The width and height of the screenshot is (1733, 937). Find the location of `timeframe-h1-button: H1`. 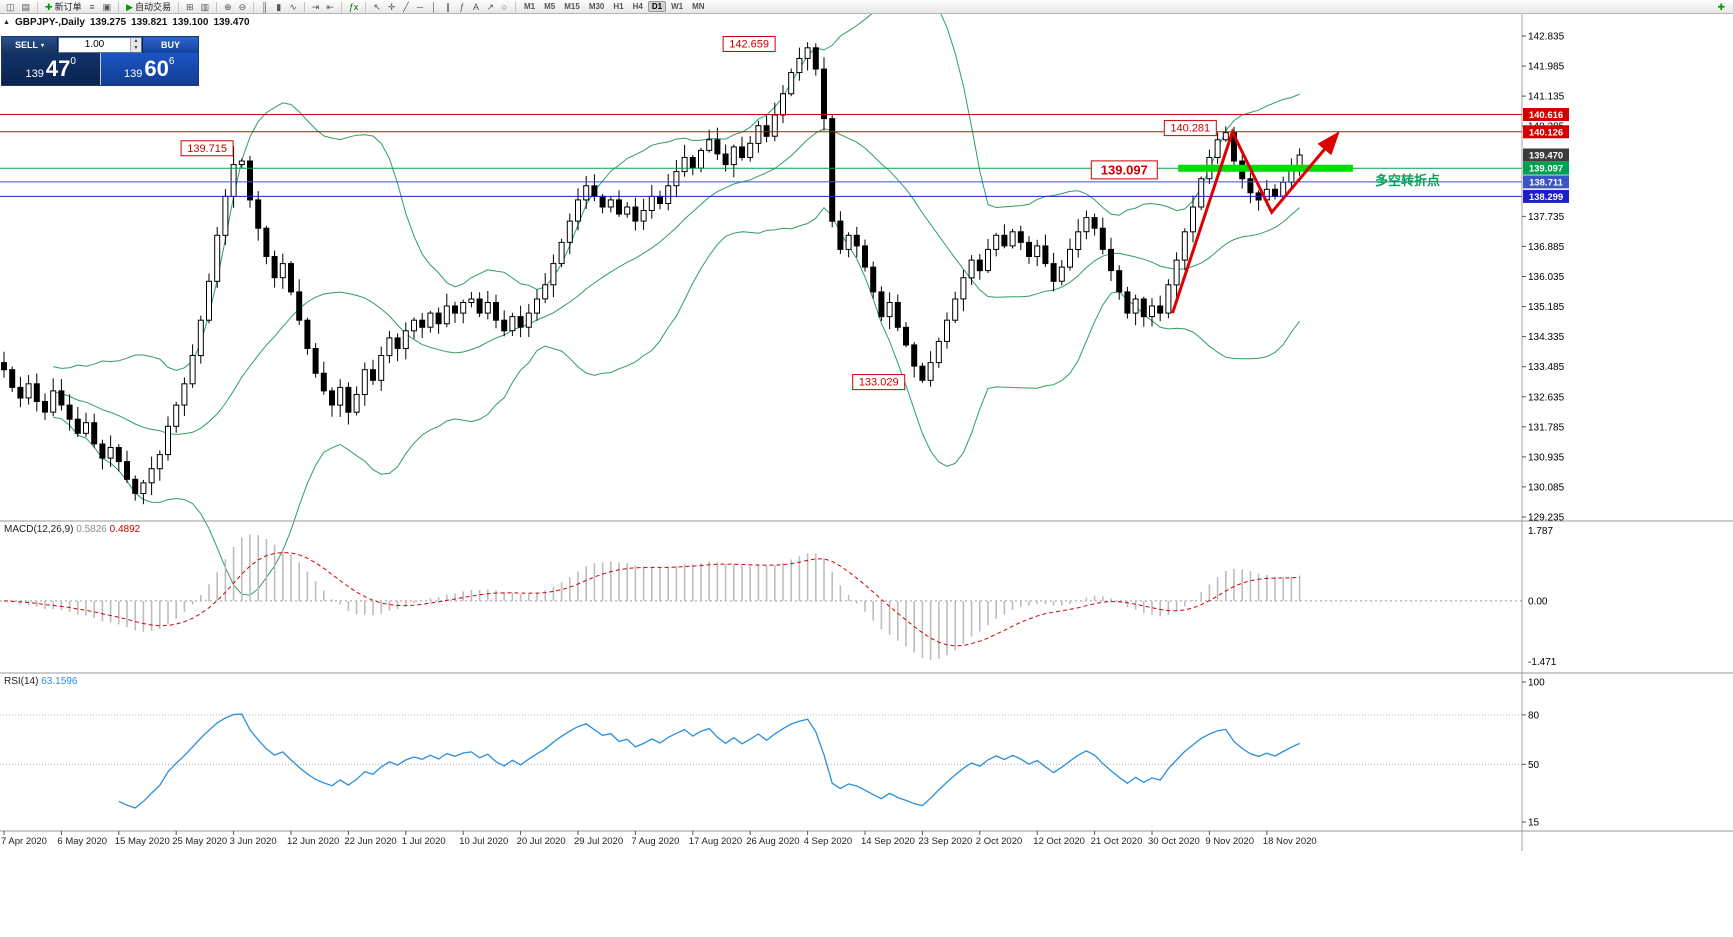

timeframe-h1-button: H1 is located at coordinates (618, 6).